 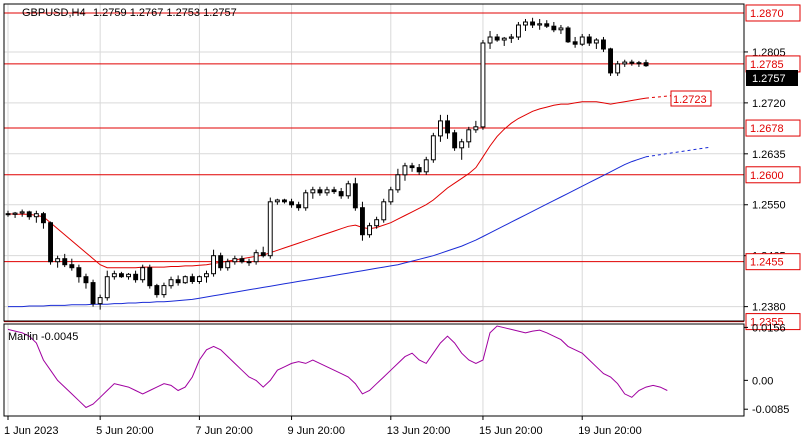 I want to click on price-tick-label: 1.2635, so click(x=769, y=155).